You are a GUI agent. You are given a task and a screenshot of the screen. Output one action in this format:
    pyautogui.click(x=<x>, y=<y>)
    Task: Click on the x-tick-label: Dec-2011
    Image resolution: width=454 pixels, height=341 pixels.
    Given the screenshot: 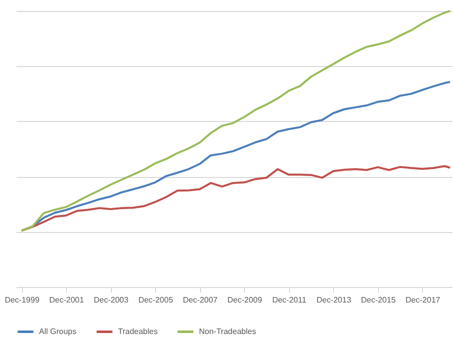 What is the action you would take?
    pyautogui.click(x=289, y=300)
    